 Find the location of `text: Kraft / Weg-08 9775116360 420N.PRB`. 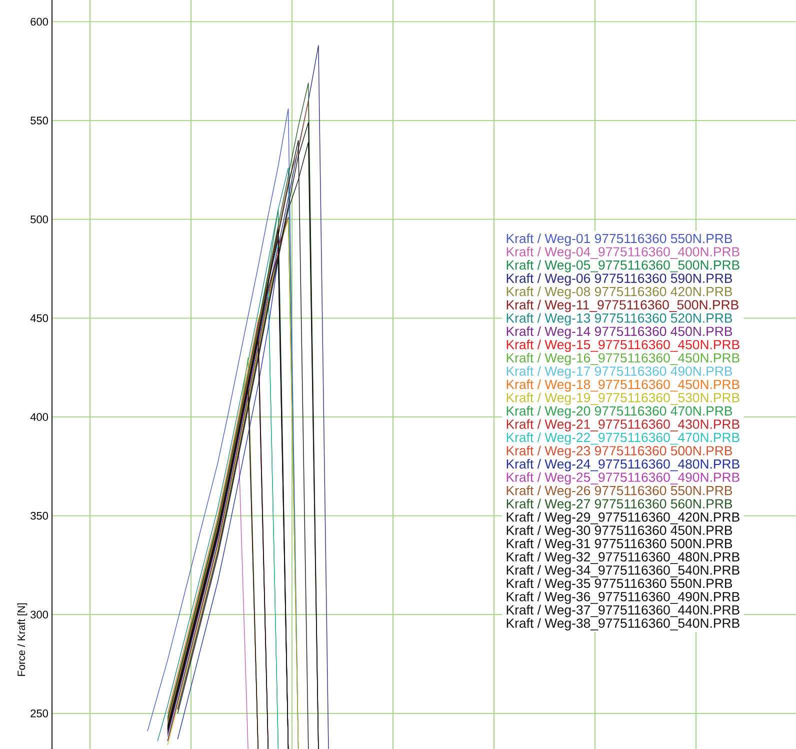

text: Kraft / Weg-08 9775116360 420N.PRB is located at coordinates (619, 292).